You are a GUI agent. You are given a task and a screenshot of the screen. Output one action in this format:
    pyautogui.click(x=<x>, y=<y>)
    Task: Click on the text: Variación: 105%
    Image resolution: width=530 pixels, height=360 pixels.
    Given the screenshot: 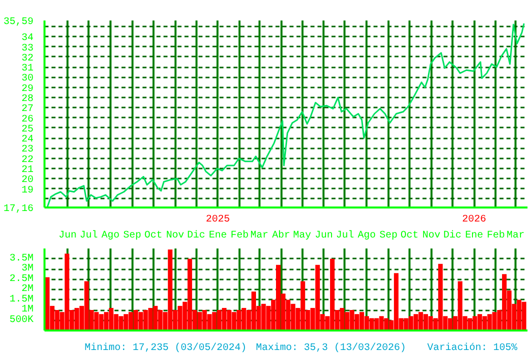 What is the action you would take?
    pyautogui.click(x=472, y=348)
    